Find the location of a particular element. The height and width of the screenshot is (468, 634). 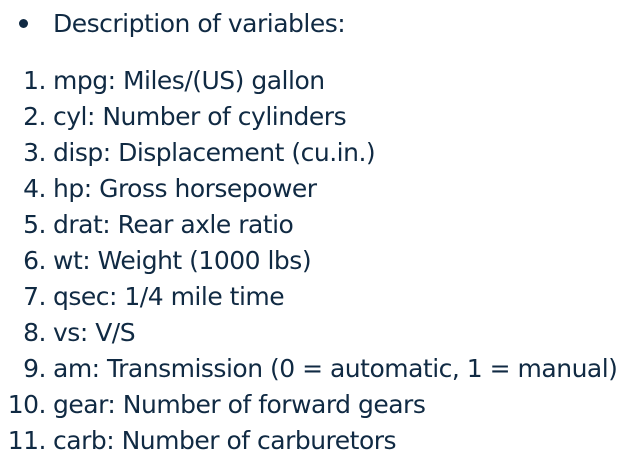

item-text: vs: V/S is located at coordinates (94, 332).